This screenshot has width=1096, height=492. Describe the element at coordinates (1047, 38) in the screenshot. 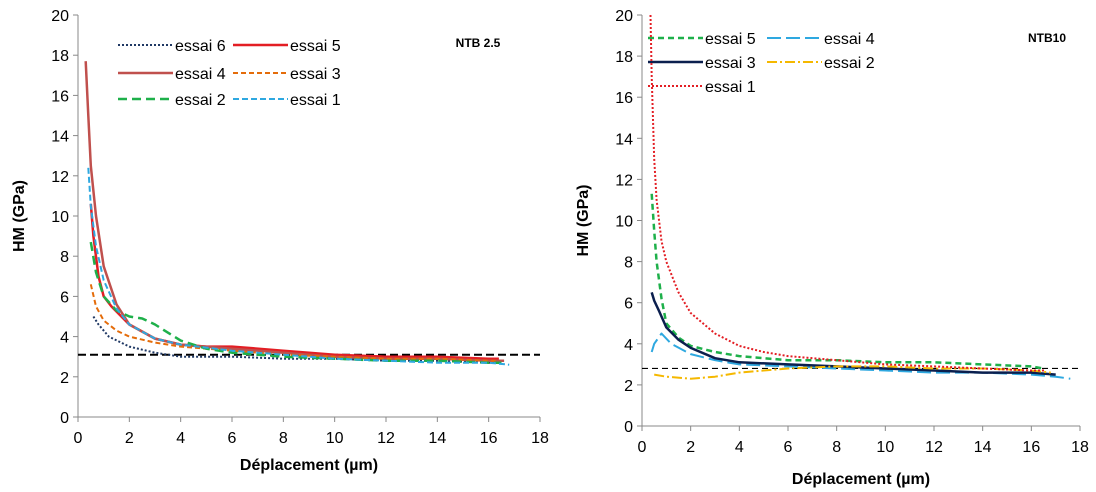

I see `panel-title: NTB10` at that location.